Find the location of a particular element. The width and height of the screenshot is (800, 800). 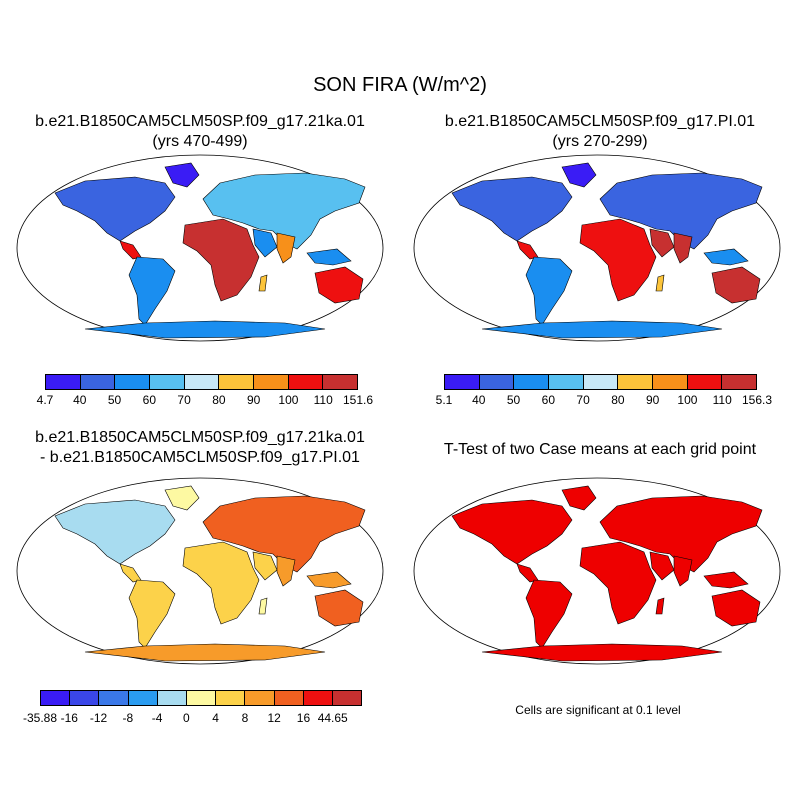

map-bottom-left is located at coordinates (200, 571).